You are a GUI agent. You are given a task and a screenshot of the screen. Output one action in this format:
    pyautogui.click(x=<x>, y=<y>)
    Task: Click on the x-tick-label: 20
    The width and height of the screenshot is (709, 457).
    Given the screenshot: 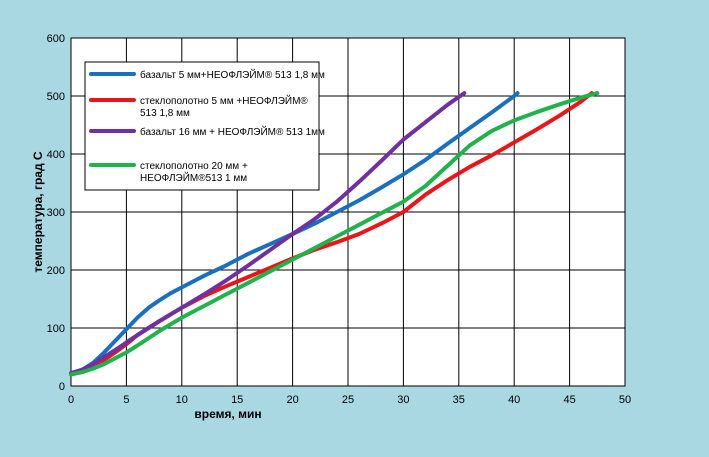 What is the action you would take?
    pyautogui.click(x=292, y=400)
    